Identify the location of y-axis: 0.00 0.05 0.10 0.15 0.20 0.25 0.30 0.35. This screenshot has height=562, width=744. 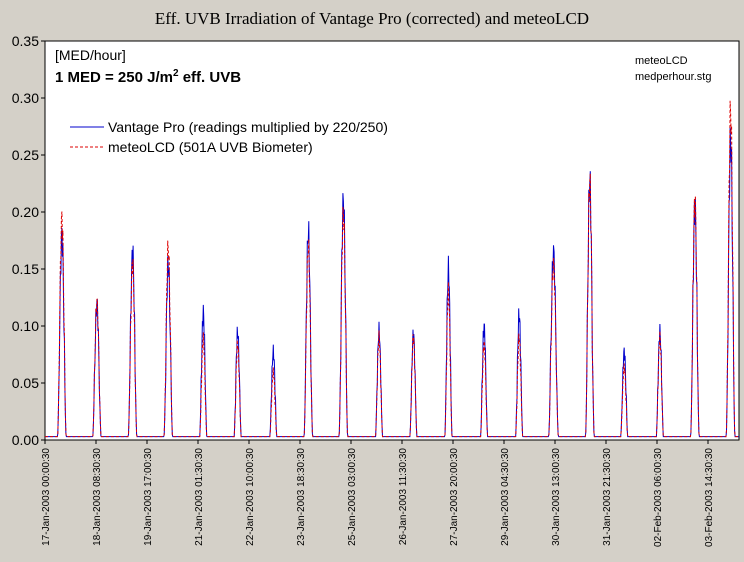
(28, 240).